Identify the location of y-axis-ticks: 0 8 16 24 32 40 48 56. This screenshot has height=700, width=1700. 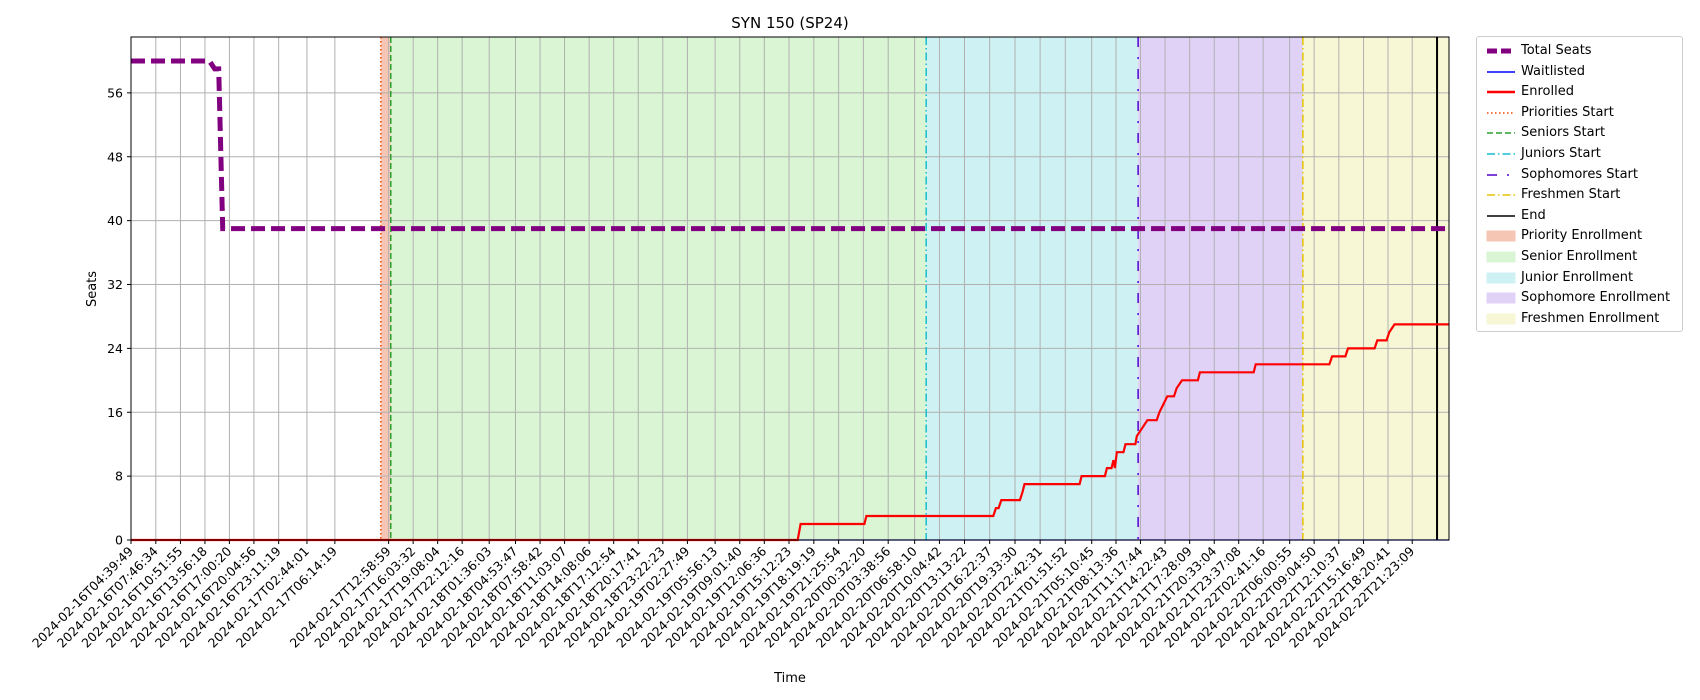
(119, 316).